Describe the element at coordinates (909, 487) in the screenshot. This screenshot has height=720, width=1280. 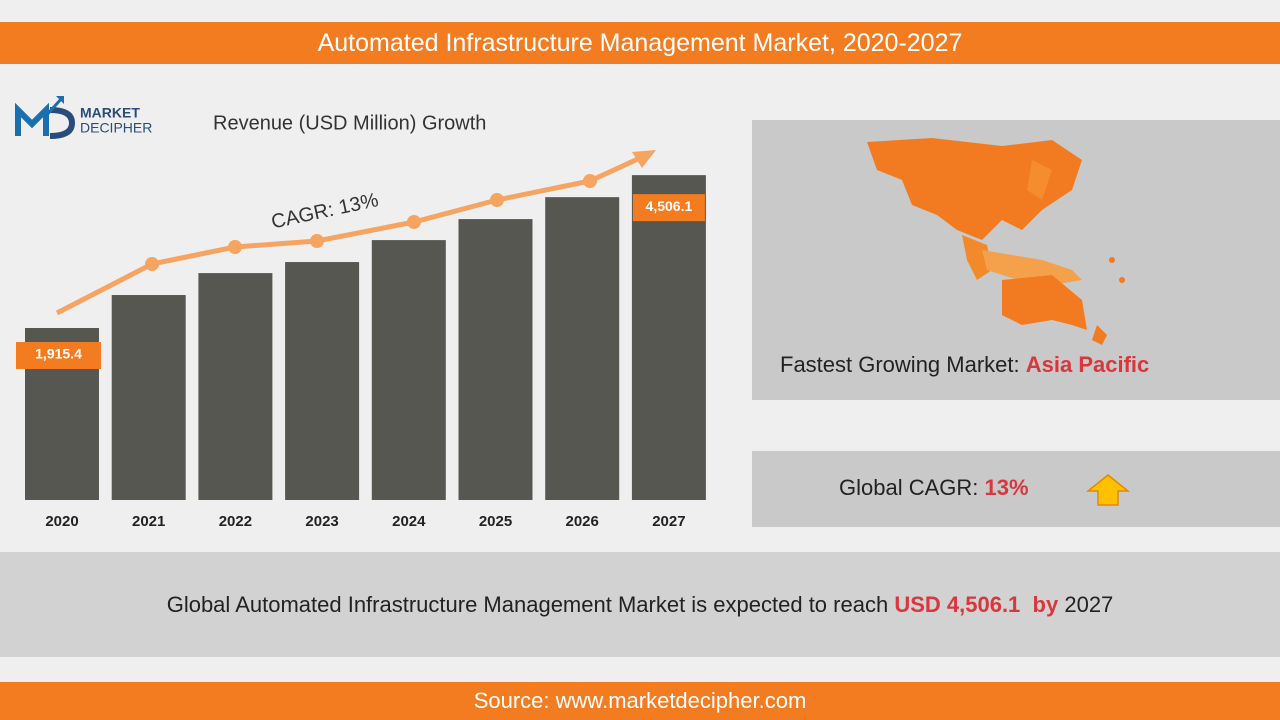
I see `cagr-label: Global CAGR:` at that location.